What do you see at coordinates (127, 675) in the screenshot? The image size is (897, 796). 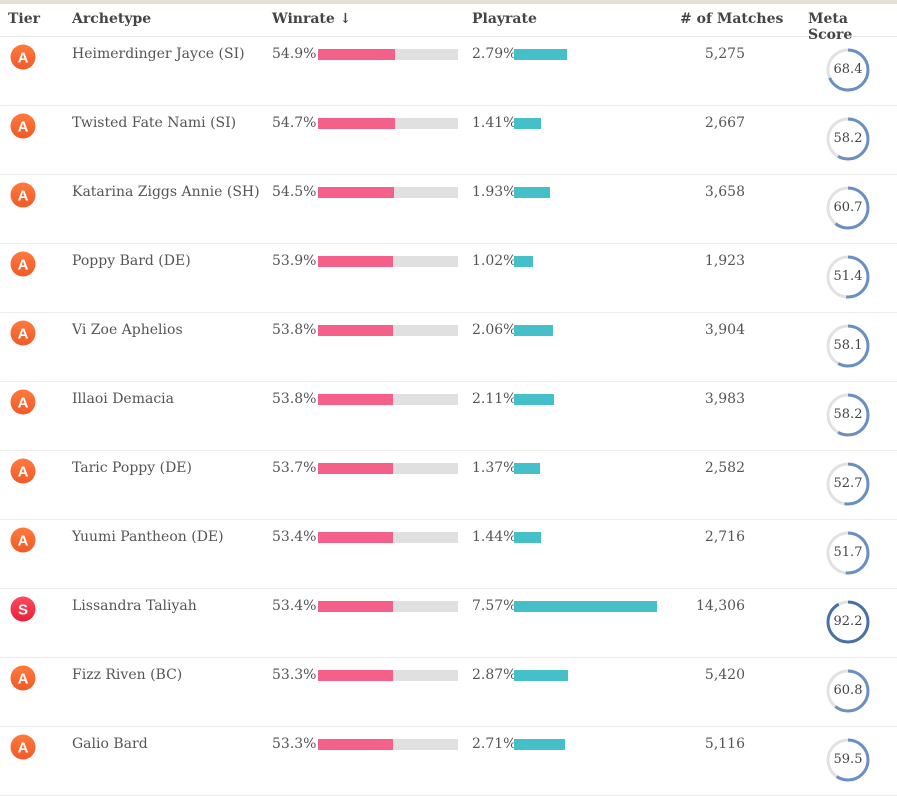 I see `archetype-name: Fizz Riven (BC)` at bounding box center [127, 675].